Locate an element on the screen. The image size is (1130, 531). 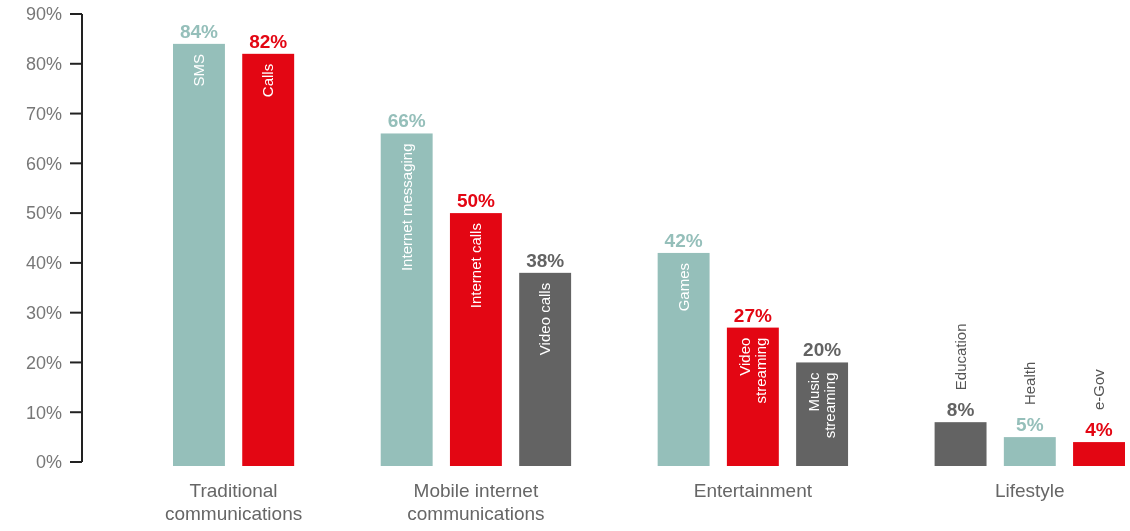
data-label: 5% is located at coordinates (1030, 425).